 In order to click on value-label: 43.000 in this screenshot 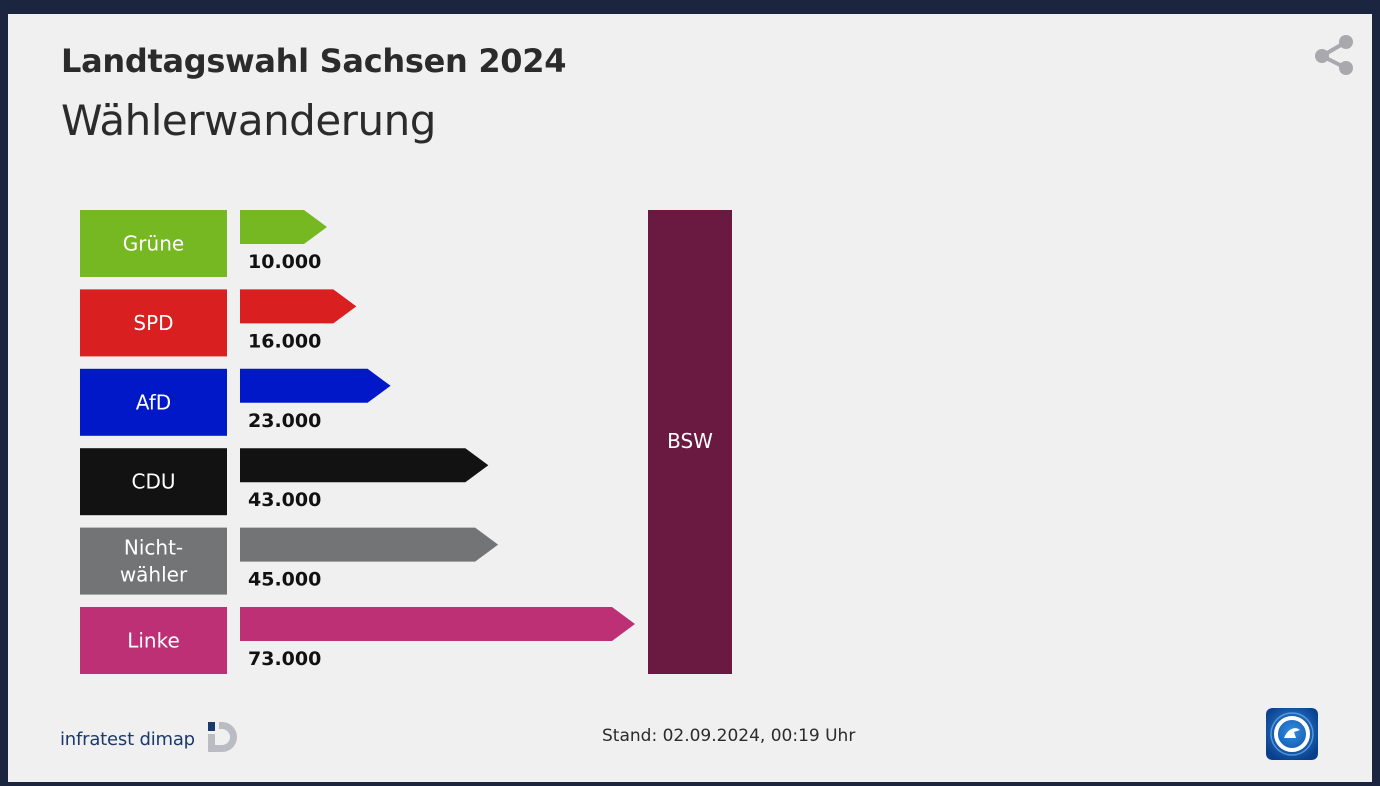, I will do `click(284, 500)`.